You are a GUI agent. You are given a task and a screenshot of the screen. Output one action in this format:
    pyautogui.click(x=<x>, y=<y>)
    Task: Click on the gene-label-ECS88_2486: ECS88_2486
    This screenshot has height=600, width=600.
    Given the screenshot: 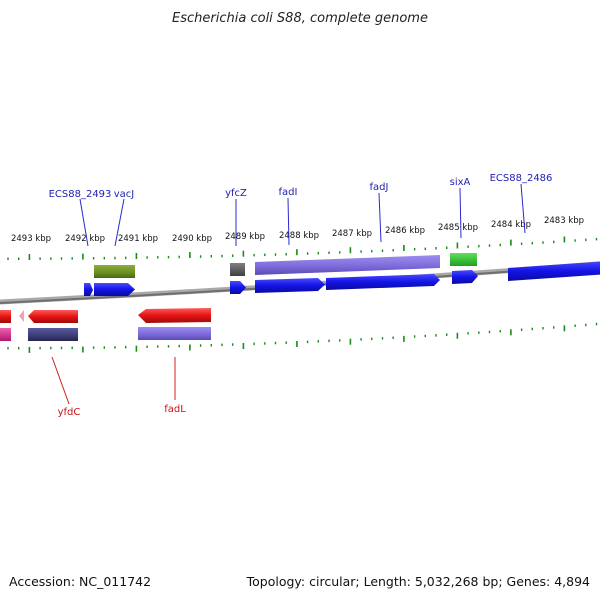 What is the action you would take?
    pyautogui.click(x=521, y=178)
    